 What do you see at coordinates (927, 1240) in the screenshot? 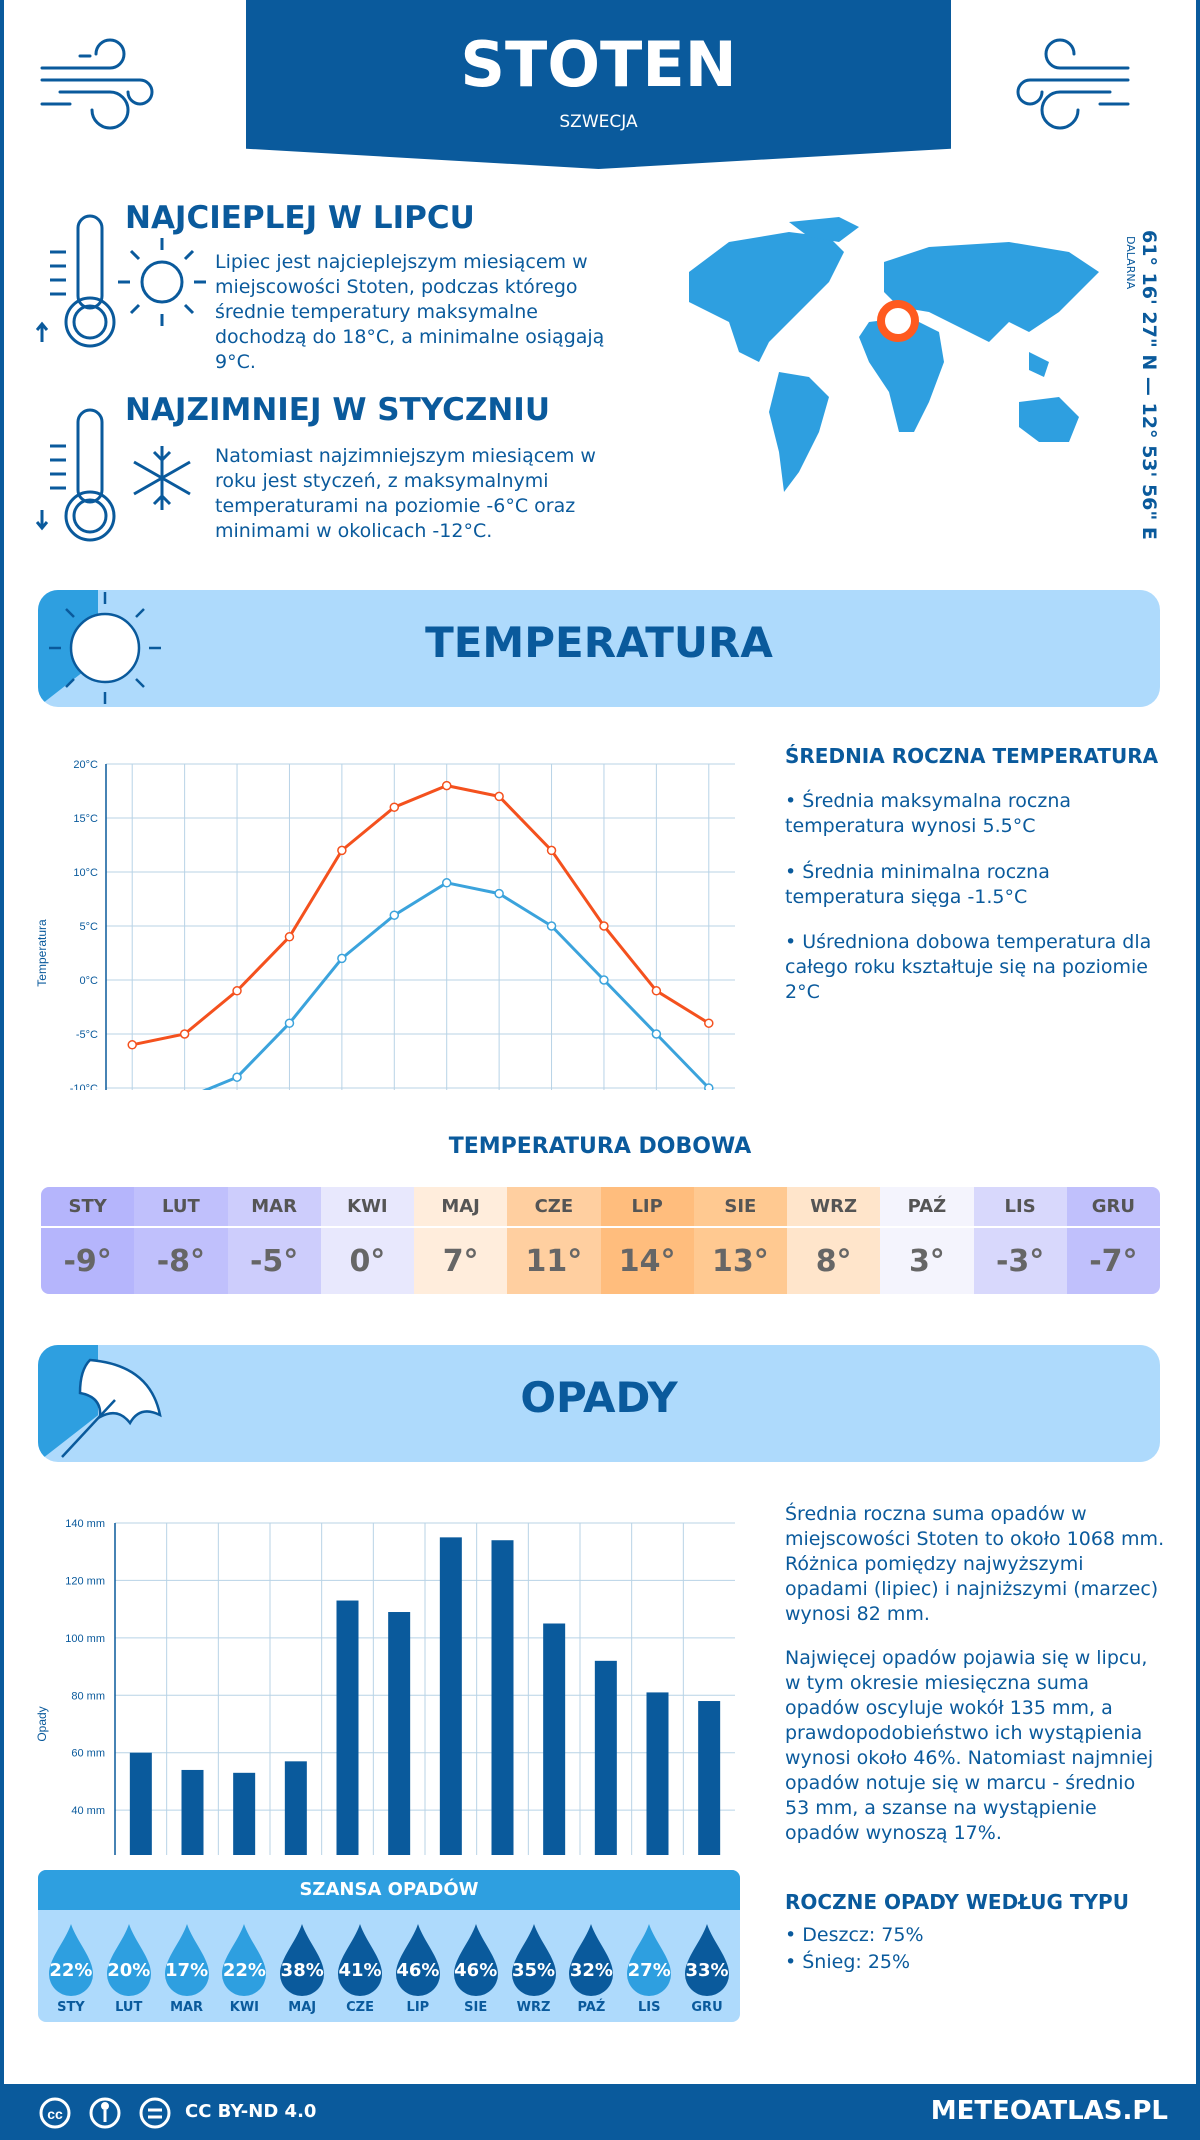
I see `daily-temp-cell: PAŹ 3°` at bounding box center [927, 1240].